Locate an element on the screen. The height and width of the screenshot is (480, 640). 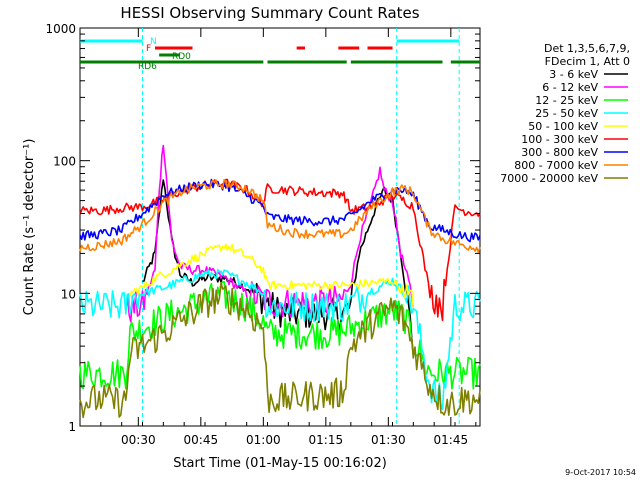
legend-entry-label-1: 6 - 12 keV is located at coordinates (570, 87).